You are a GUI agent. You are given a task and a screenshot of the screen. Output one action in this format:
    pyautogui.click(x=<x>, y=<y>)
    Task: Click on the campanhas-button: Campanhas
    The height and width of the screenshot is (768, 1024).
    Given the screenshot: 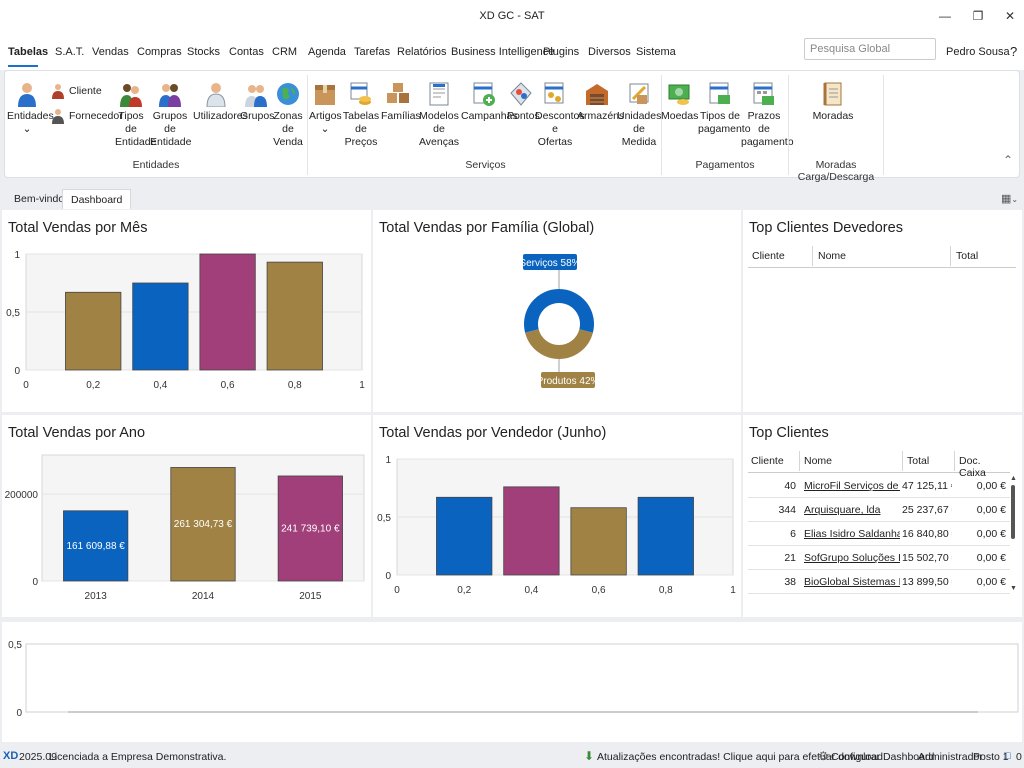 What is the action you would take?
    pyautogui.click(x=489, y=102)
    